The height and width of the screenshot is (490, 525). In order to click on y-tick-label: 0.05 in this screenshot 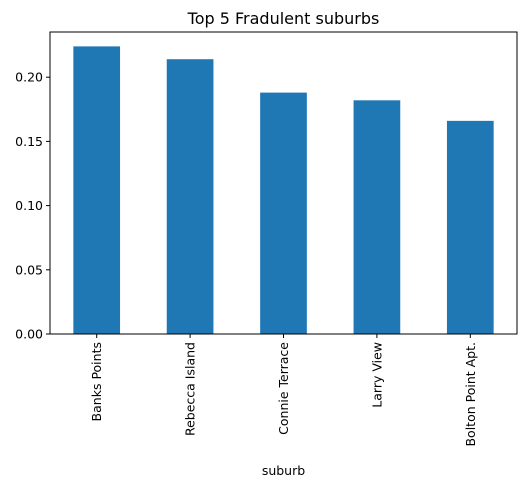, I will do `click(29, 269)`.